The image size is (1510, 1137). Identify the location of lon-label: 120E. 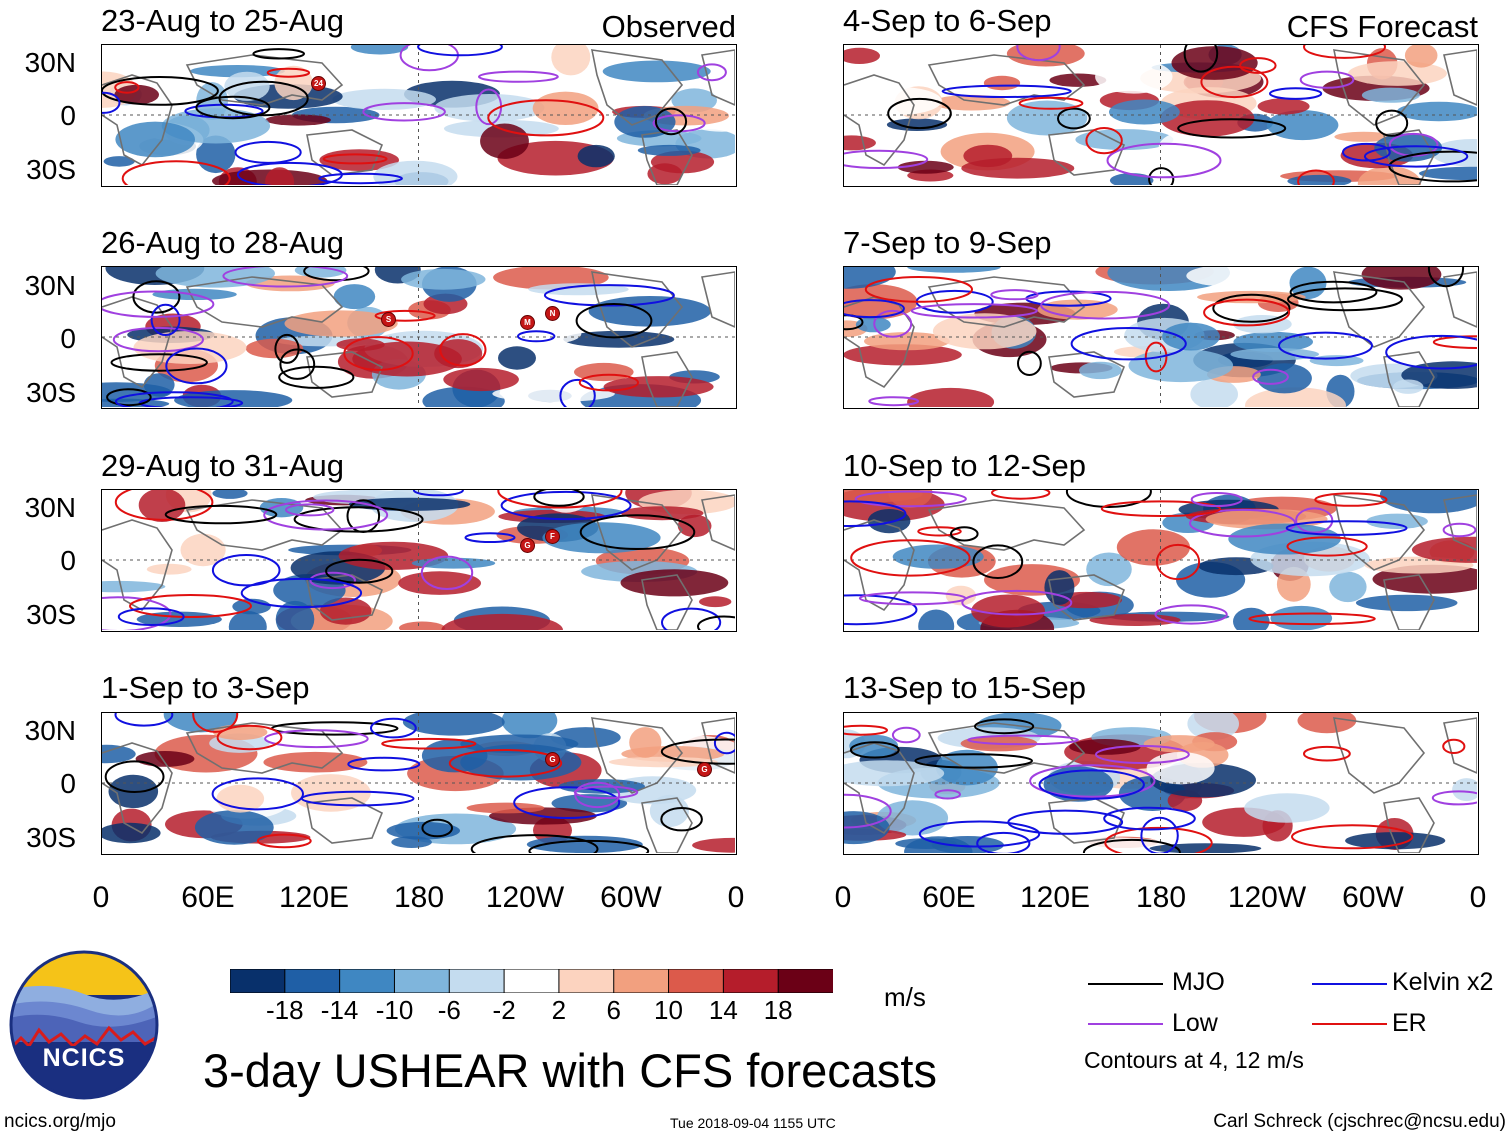
(1055, 897).